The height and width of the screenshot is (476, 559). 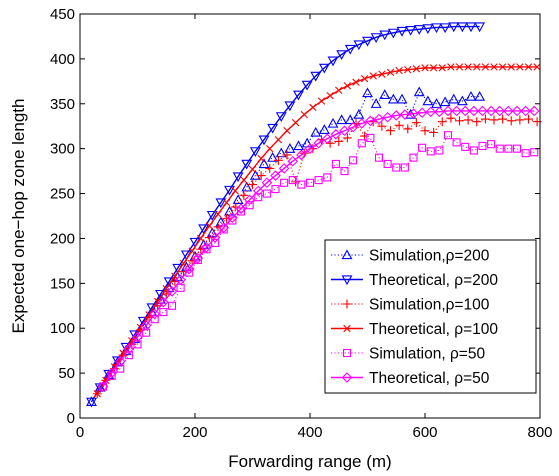 I want to click on y-tick-label: 200, so click(x=62, y=238).